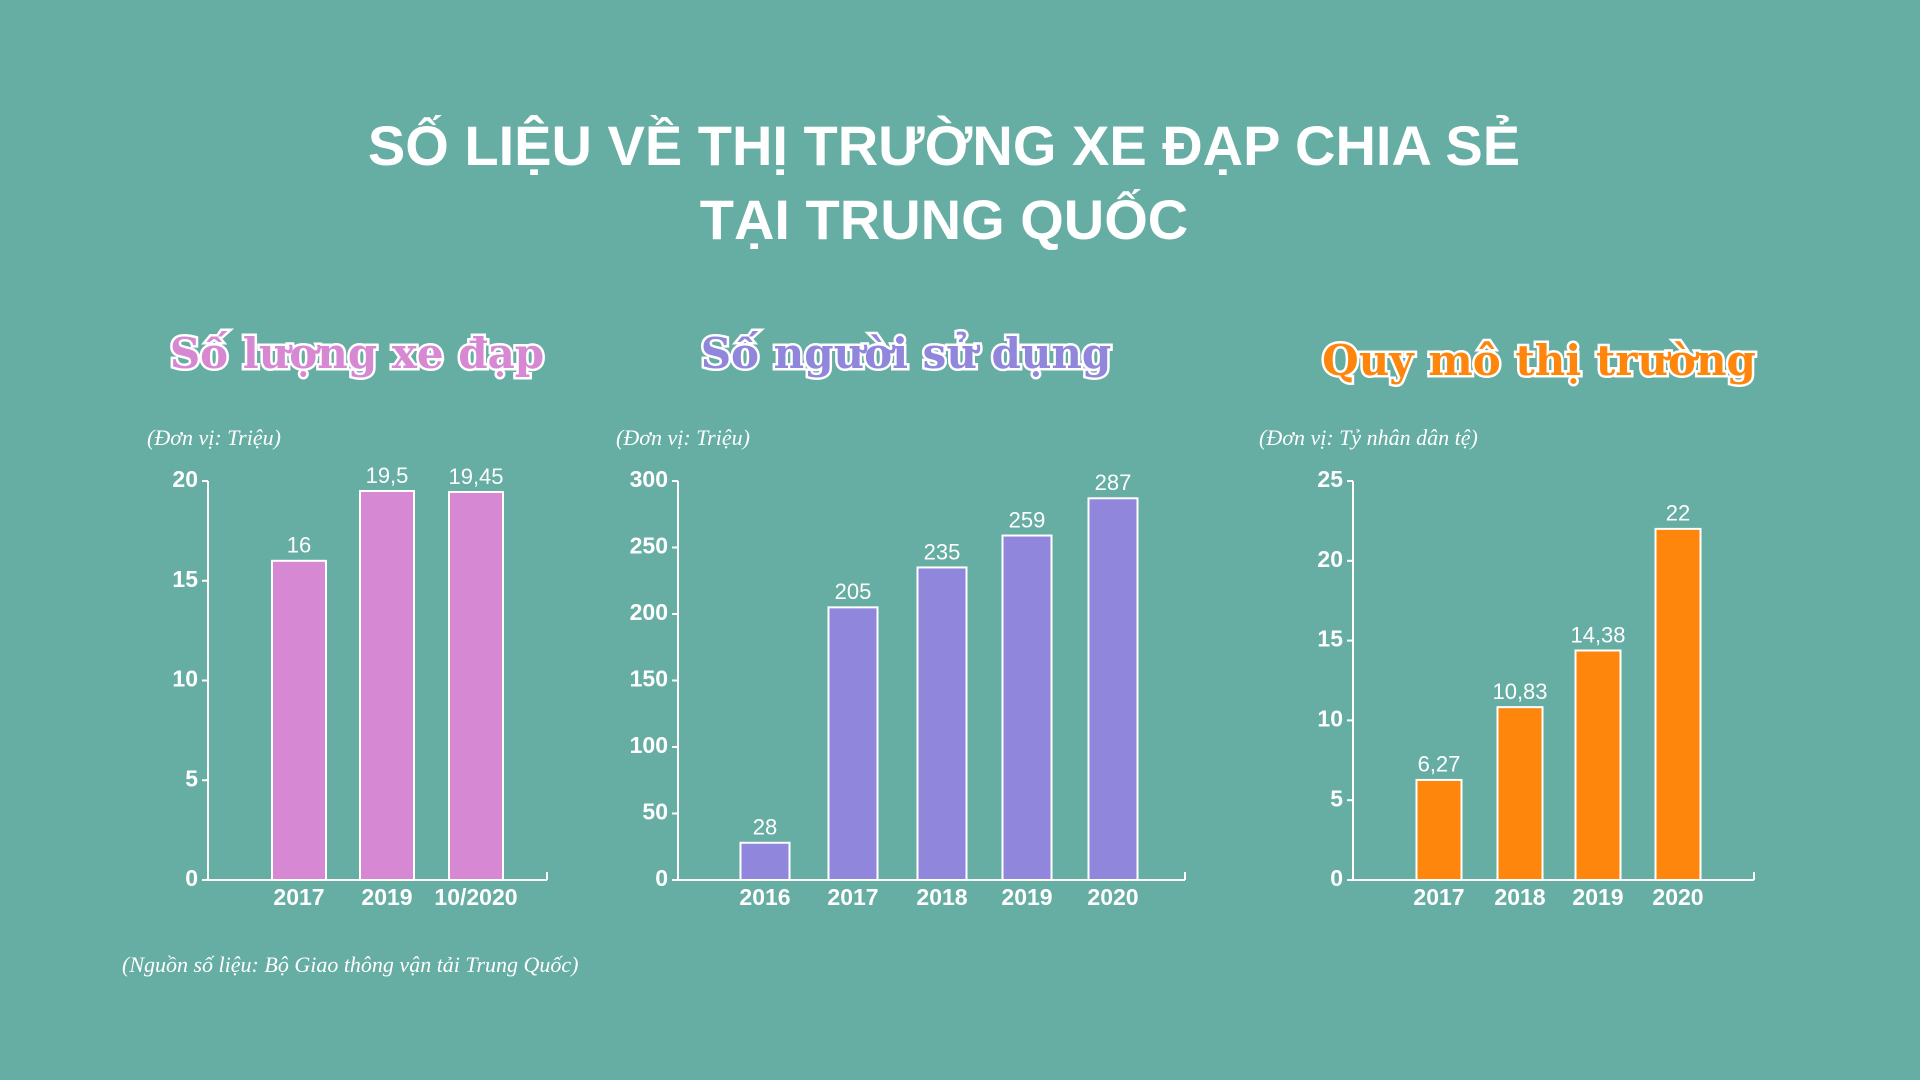 This screenshot has height=1080, width=1920. I want to click on value-label: 28, so click(765, 827).